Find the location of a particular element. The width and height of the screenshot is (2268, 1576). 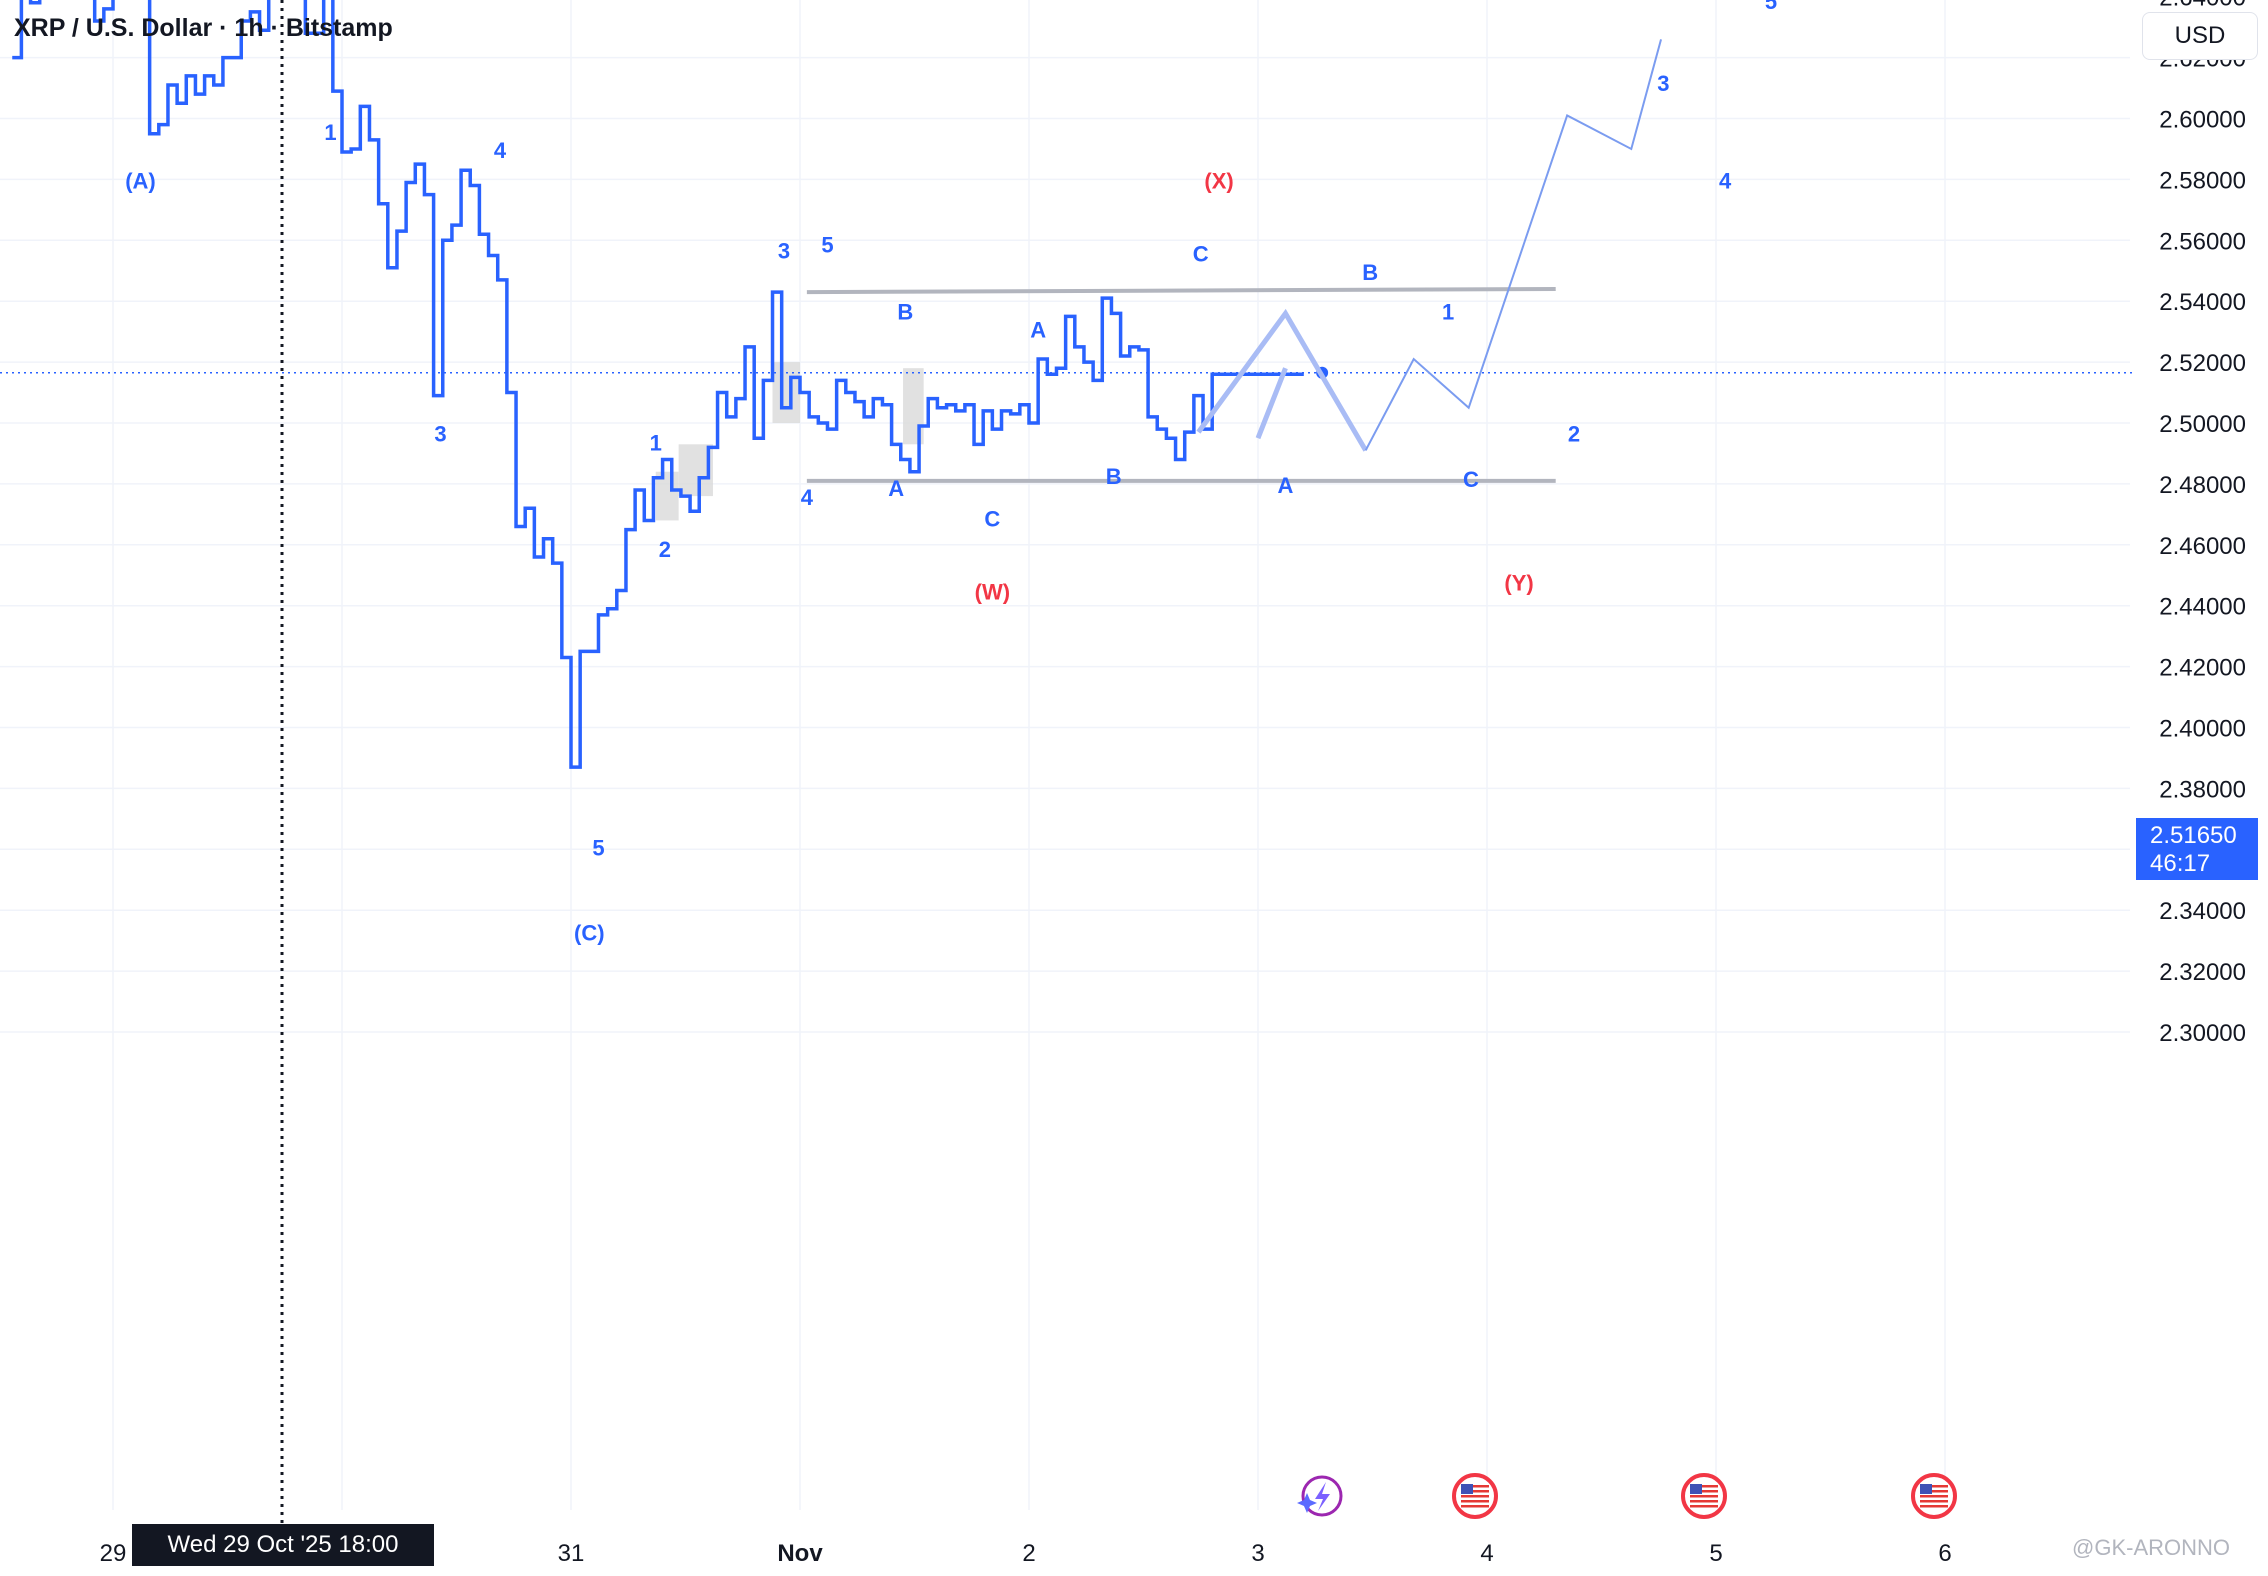

price-tick-label: 2.34000 is located at coordinates (2202, 911).